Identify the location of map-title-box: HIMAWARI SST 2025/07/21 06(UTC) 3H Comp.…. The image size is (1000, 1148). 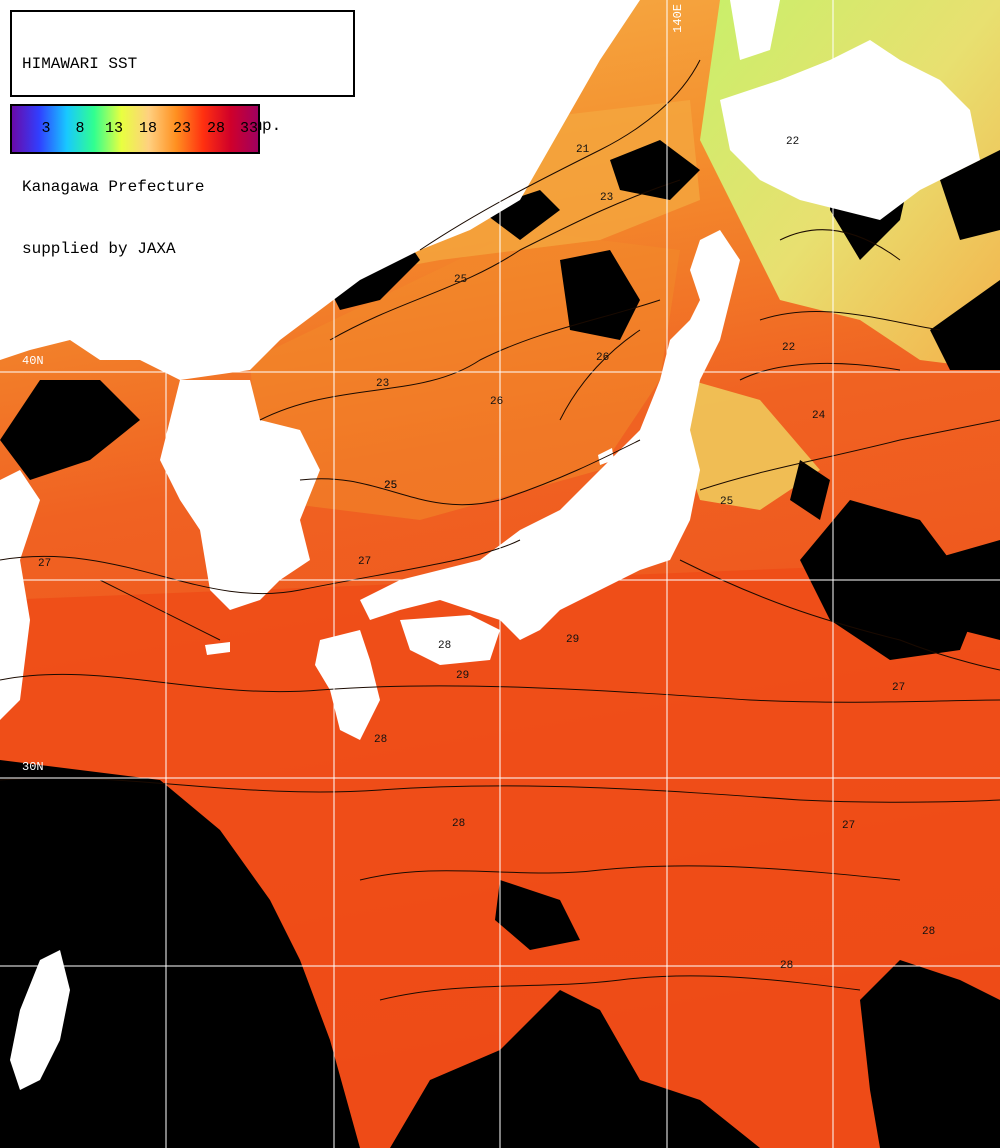
(182, 134).